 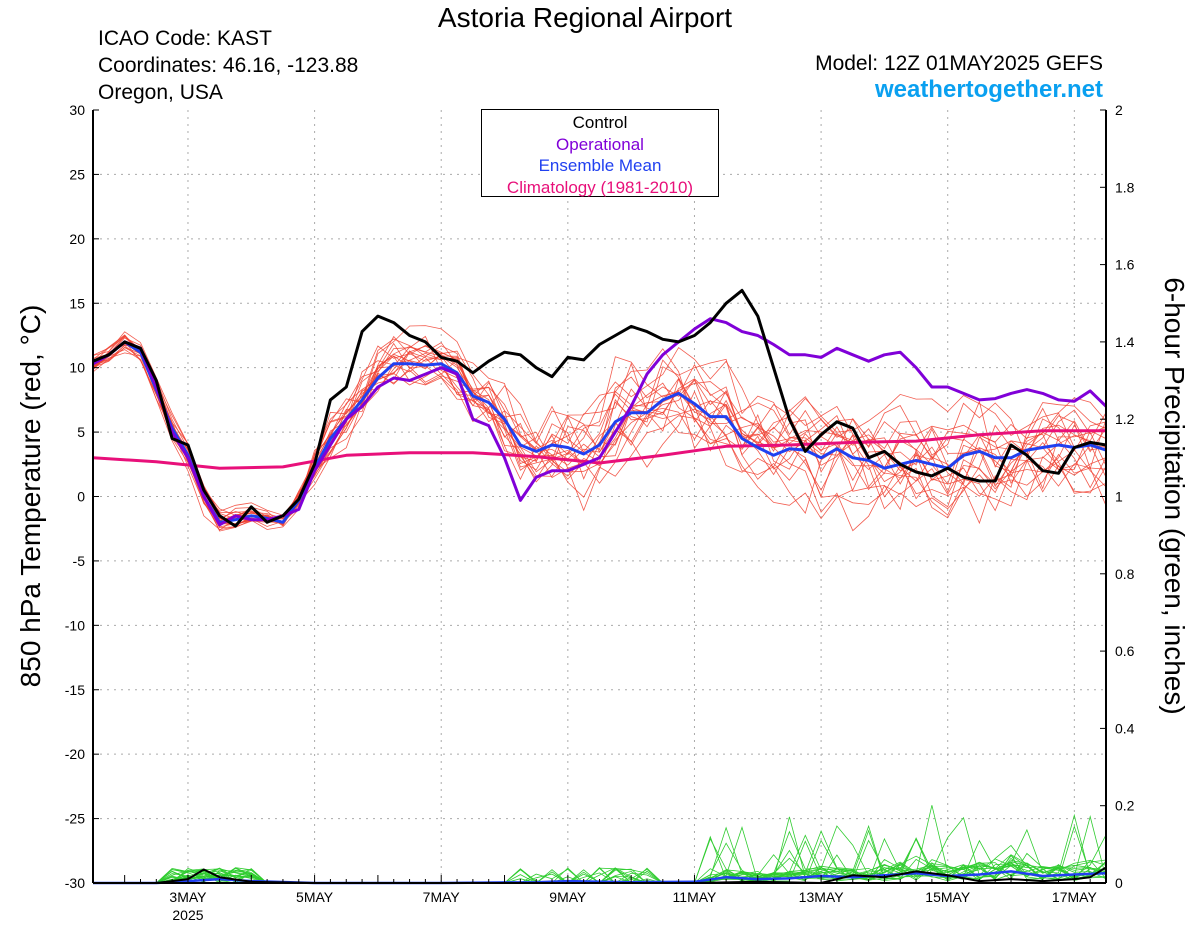 What do you see at coordinates (600, 122) in the screenshot?
I see `legend-control: Control` at bounding box center [600, 122].